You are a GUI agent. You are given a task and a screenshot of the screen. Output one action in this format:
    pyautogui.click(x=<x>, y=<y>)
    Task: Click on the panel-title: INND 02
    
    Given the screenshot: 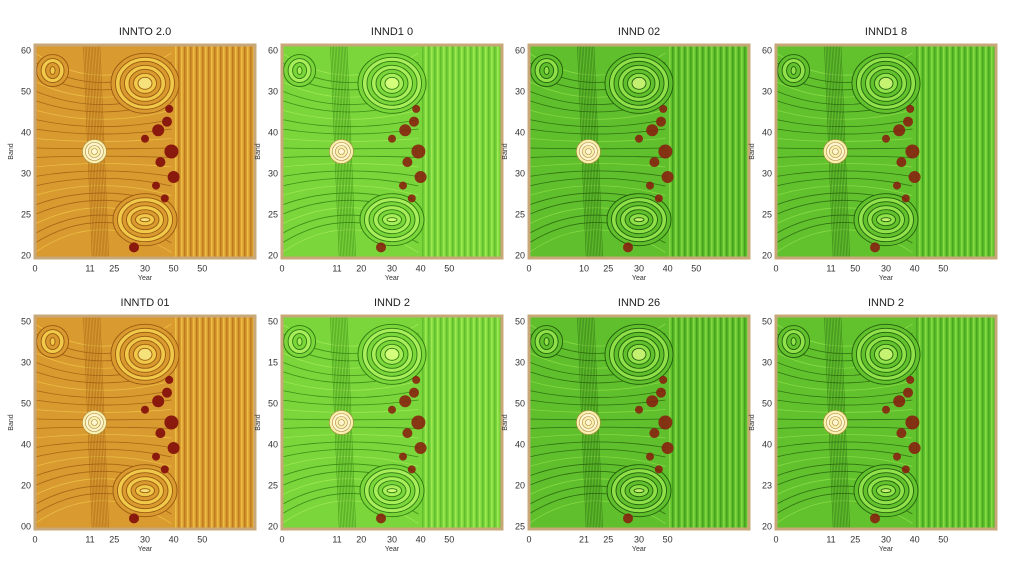 What is the action you would take?
    pyautogui.click(x=639, y=32)
    